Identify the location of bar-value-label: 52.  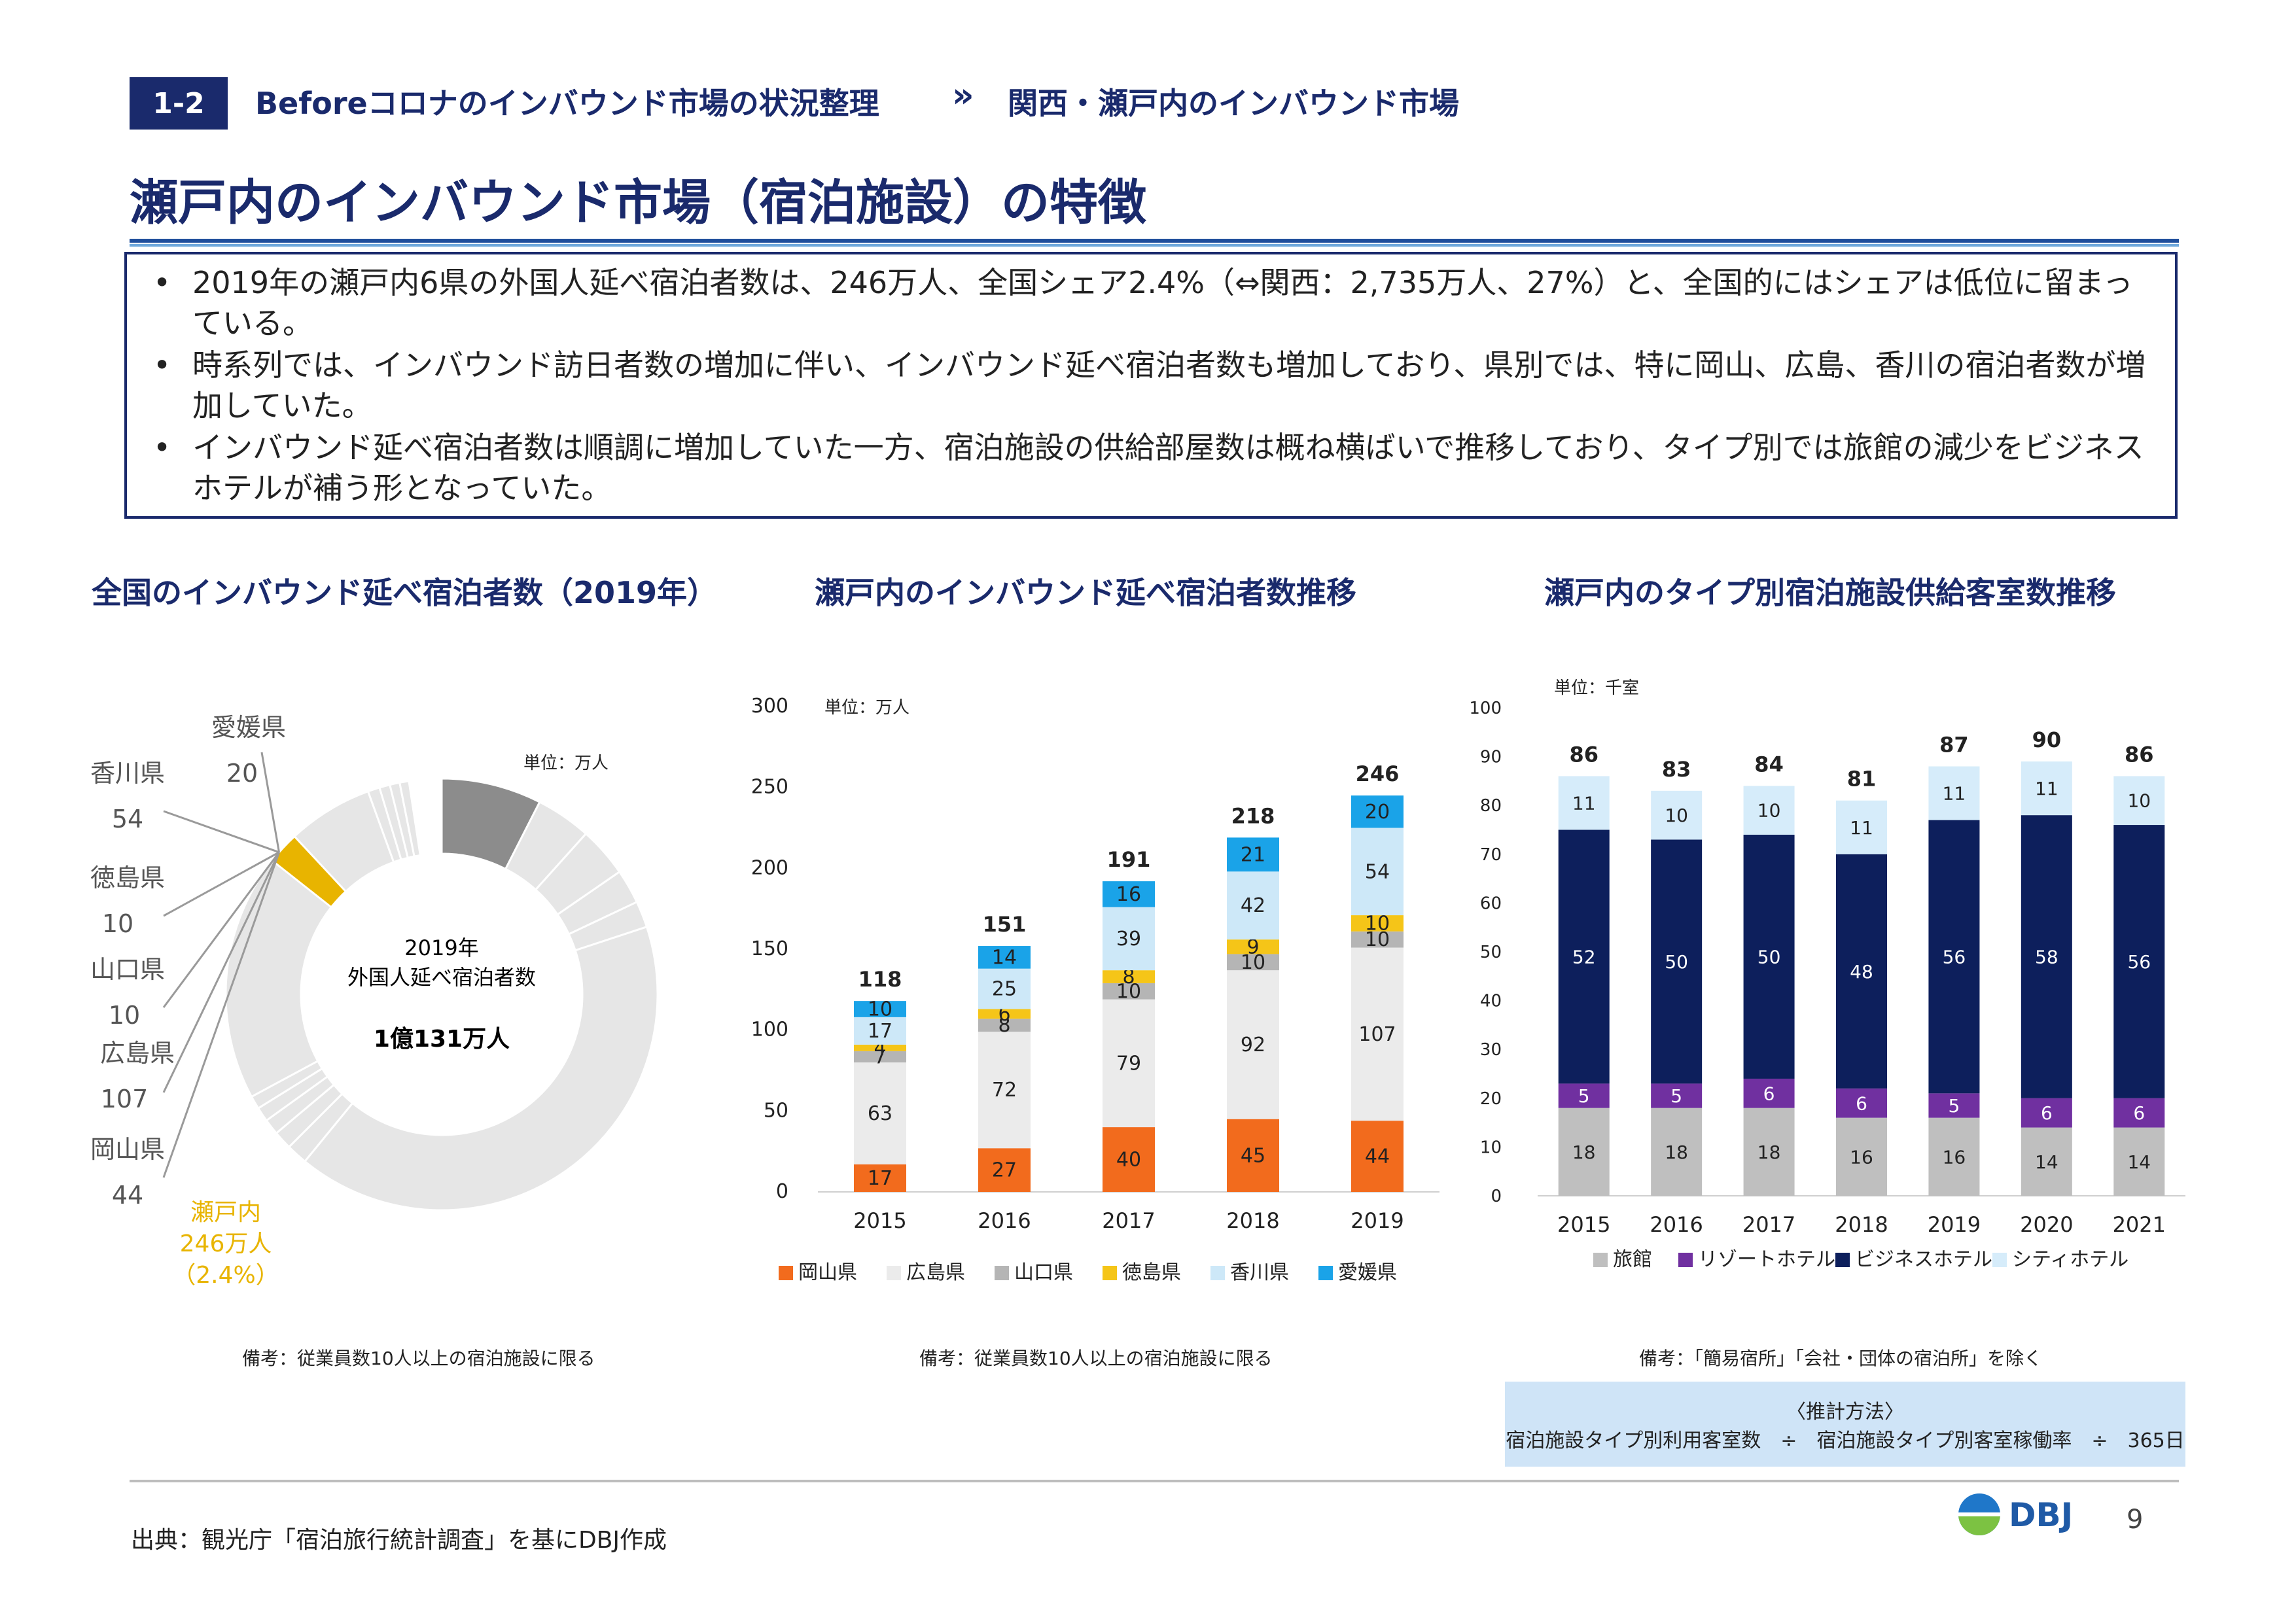
(1584, 957).